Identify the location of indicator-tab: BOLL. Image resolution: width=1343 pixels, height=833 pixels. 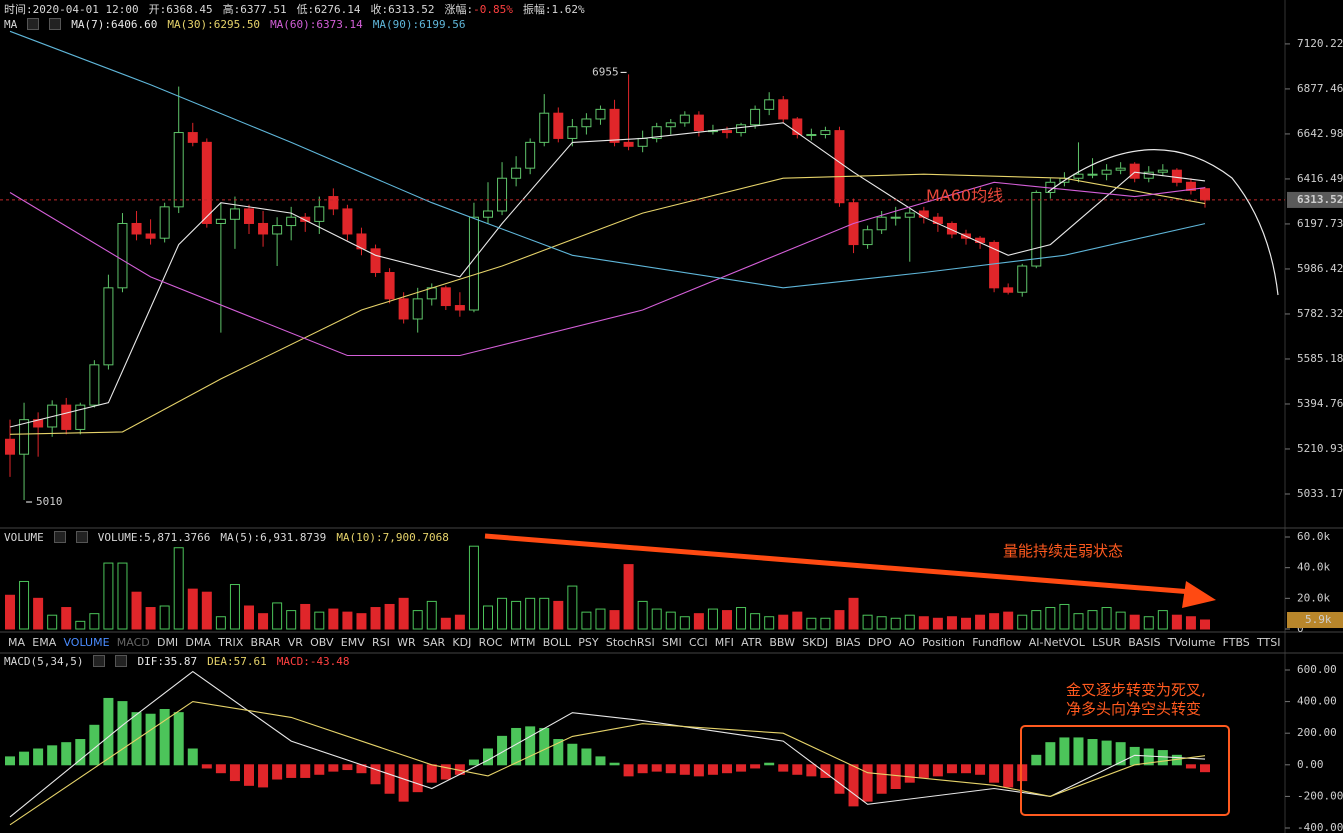
(557, 642).